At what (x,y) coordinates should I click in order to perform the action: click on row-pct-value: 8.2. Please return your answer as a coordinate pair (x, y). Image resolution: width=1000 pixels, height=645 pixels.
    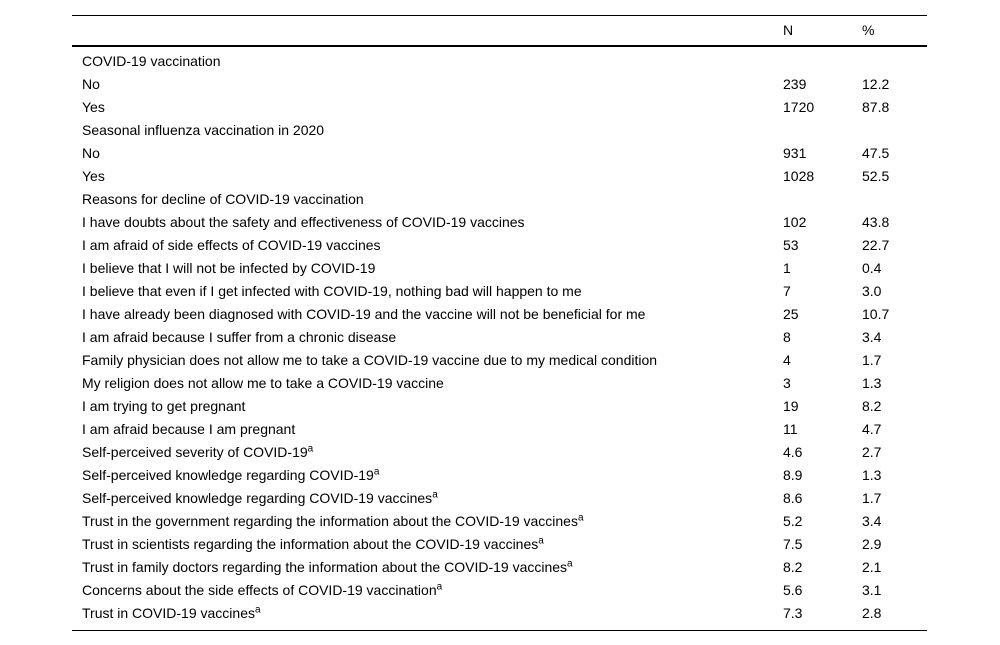
    Looking at the image, I should click on (872, 406).